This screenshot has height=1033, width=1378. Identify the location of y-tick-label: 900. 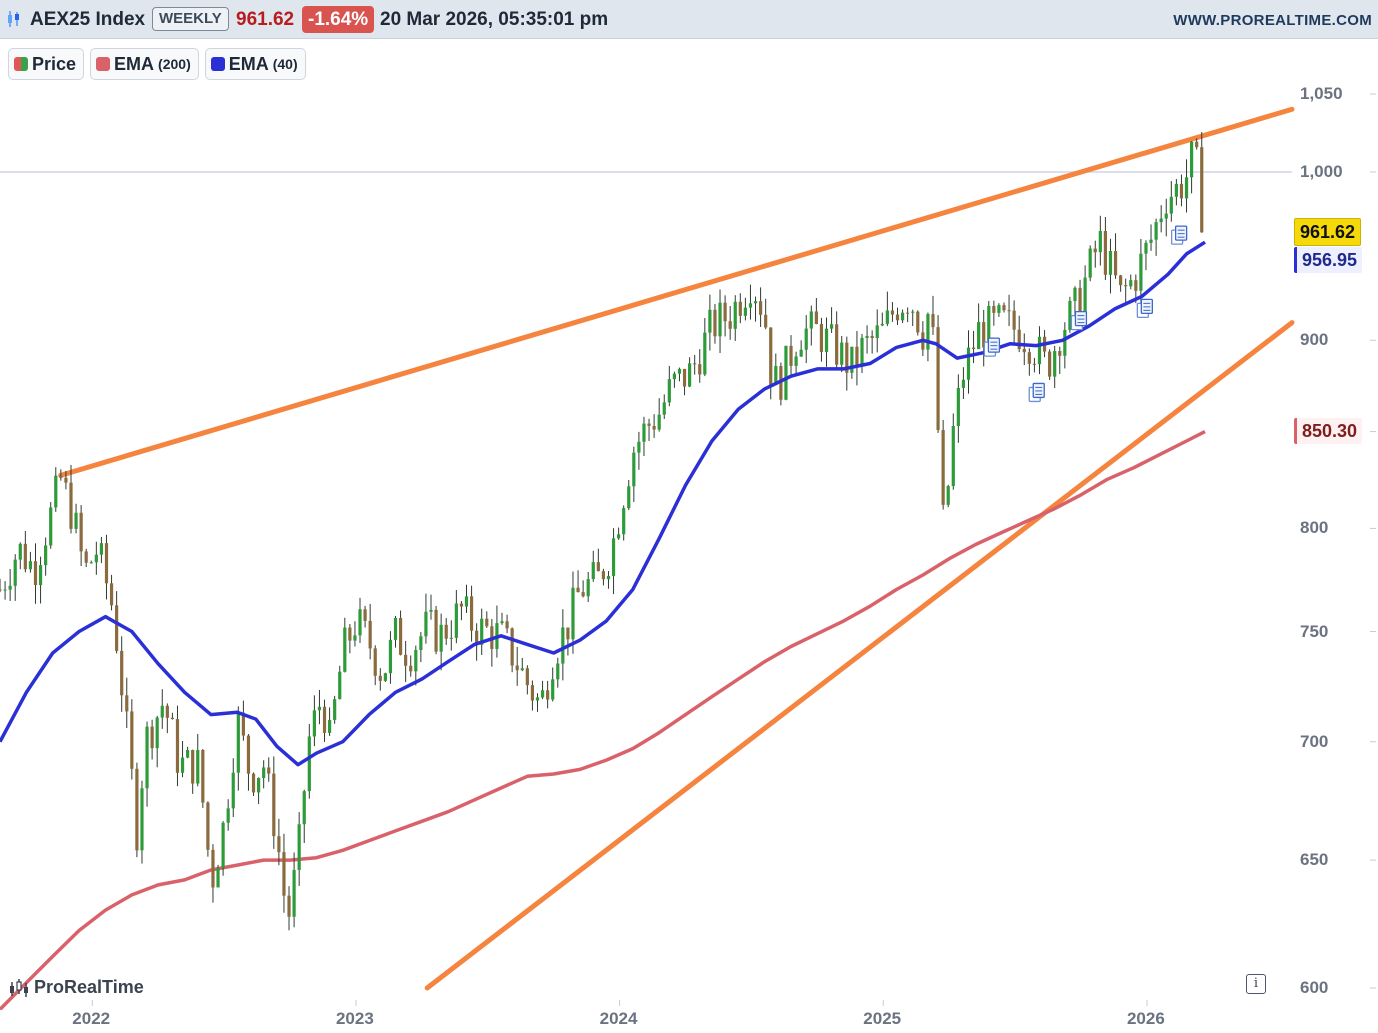
(1314, 340).